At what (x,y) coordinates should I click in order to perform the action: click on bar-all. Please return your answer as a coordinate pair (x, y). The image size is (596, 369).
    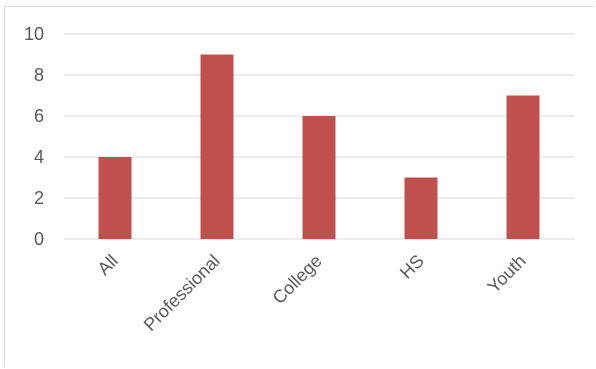
    Looking at the image, I should click on (115, 198).